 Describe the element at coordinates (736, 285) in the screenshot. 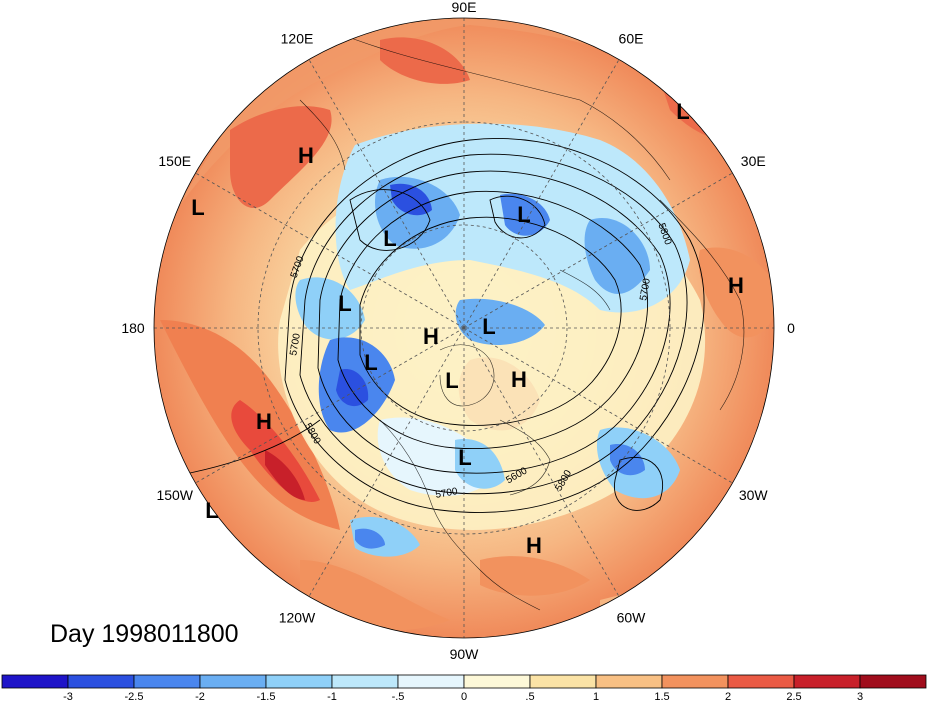

I see `high-center-5: H` at that location.